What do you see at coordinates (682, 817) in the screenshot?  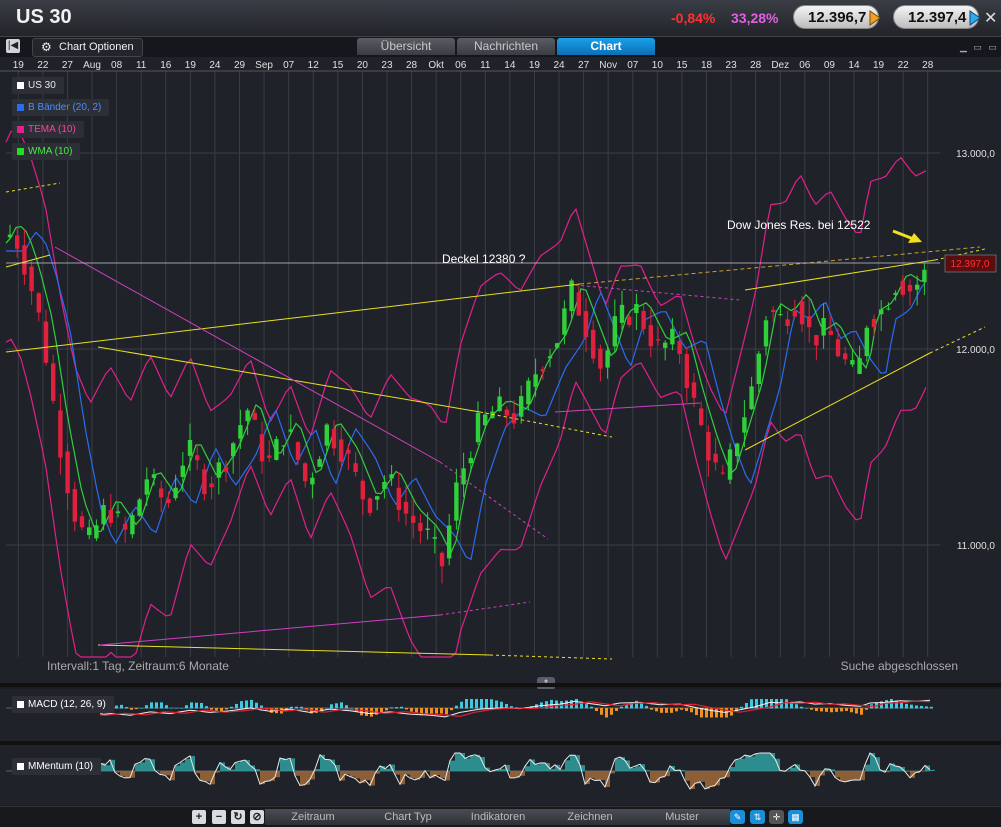 I see `tab-muster: Muster` at bounding box center [682, 817].